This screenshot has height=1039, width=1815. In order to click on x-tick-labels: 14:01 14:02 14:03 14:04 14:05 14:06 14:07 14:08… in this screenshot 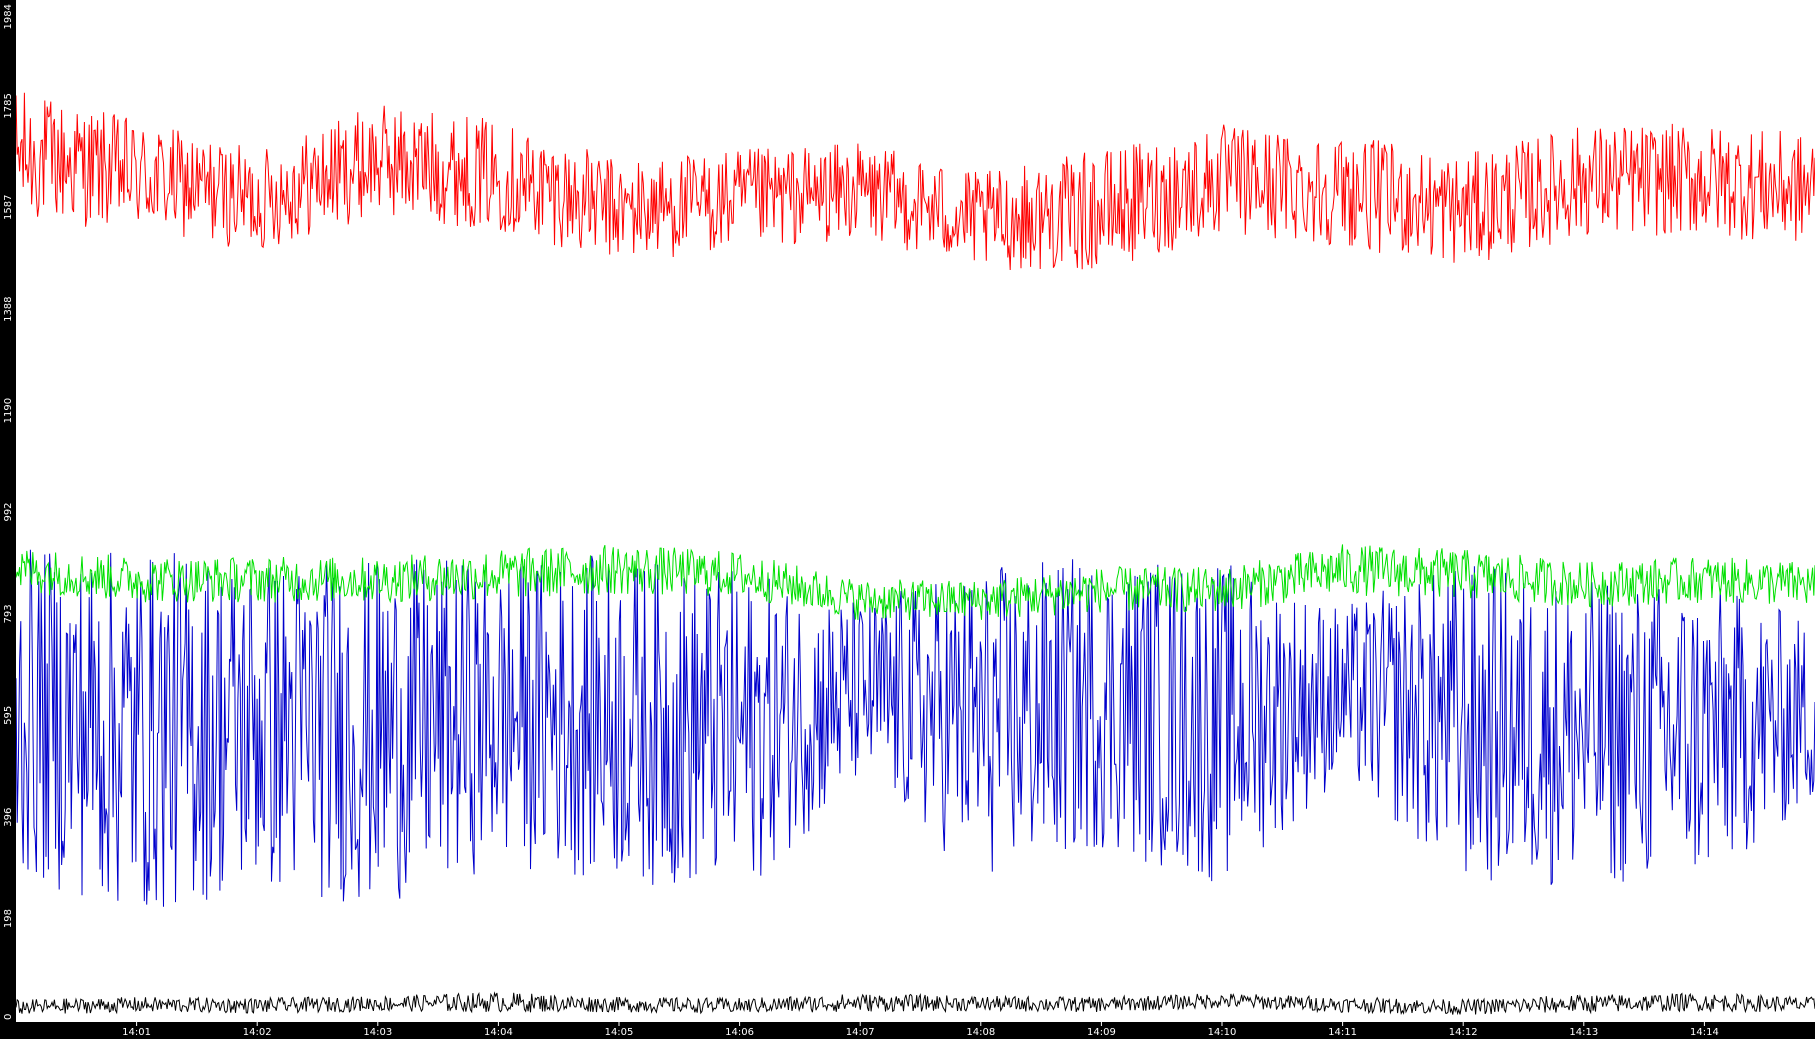, I will do `click(920, 1030)`.